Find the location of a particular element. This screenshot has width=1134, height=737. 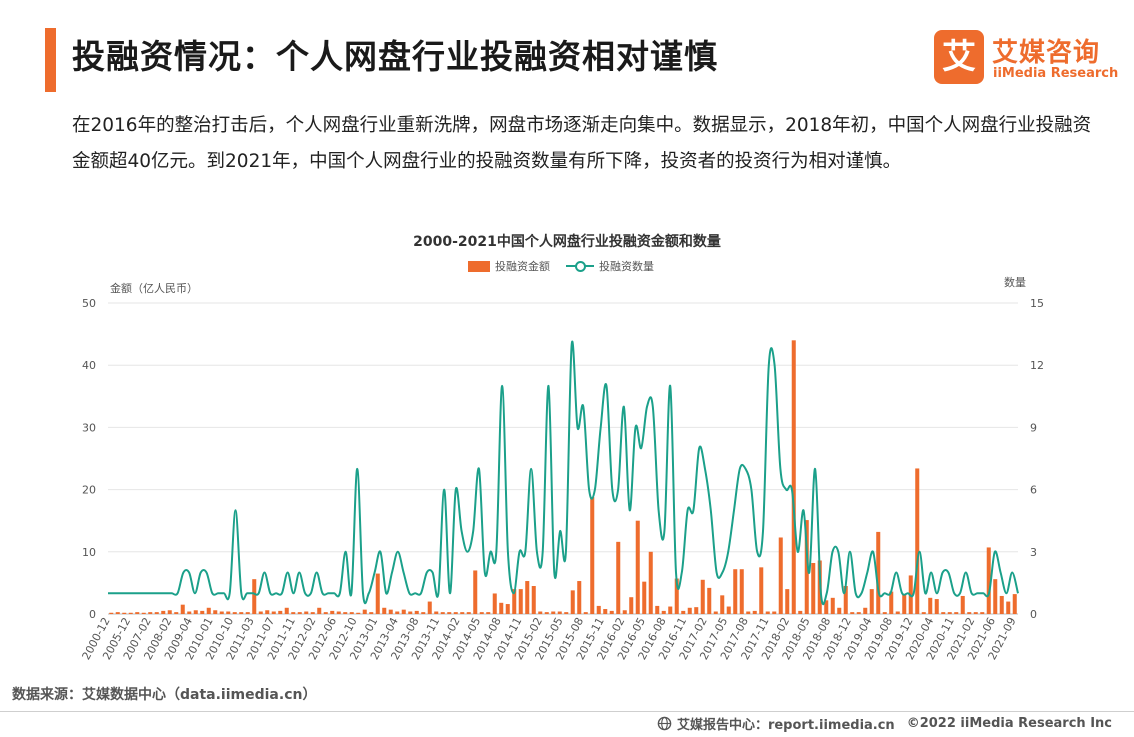

y-right-tick-label: 15 is located at coordinates (1037, 303).